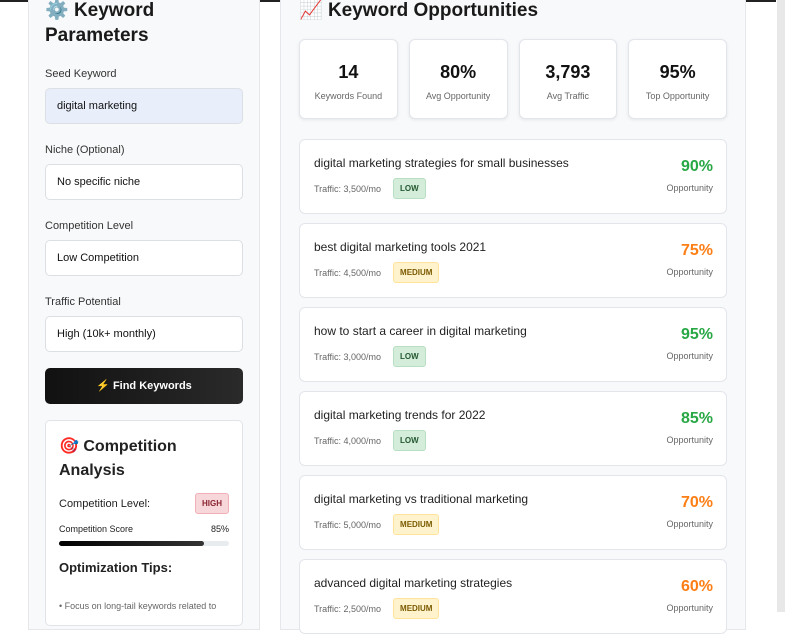 The width and height of the screenshot is (785, 634). Describe the element at coordinates (677, 96) in the screenshot. I see `stat-label: Top Opportunity` at that location.